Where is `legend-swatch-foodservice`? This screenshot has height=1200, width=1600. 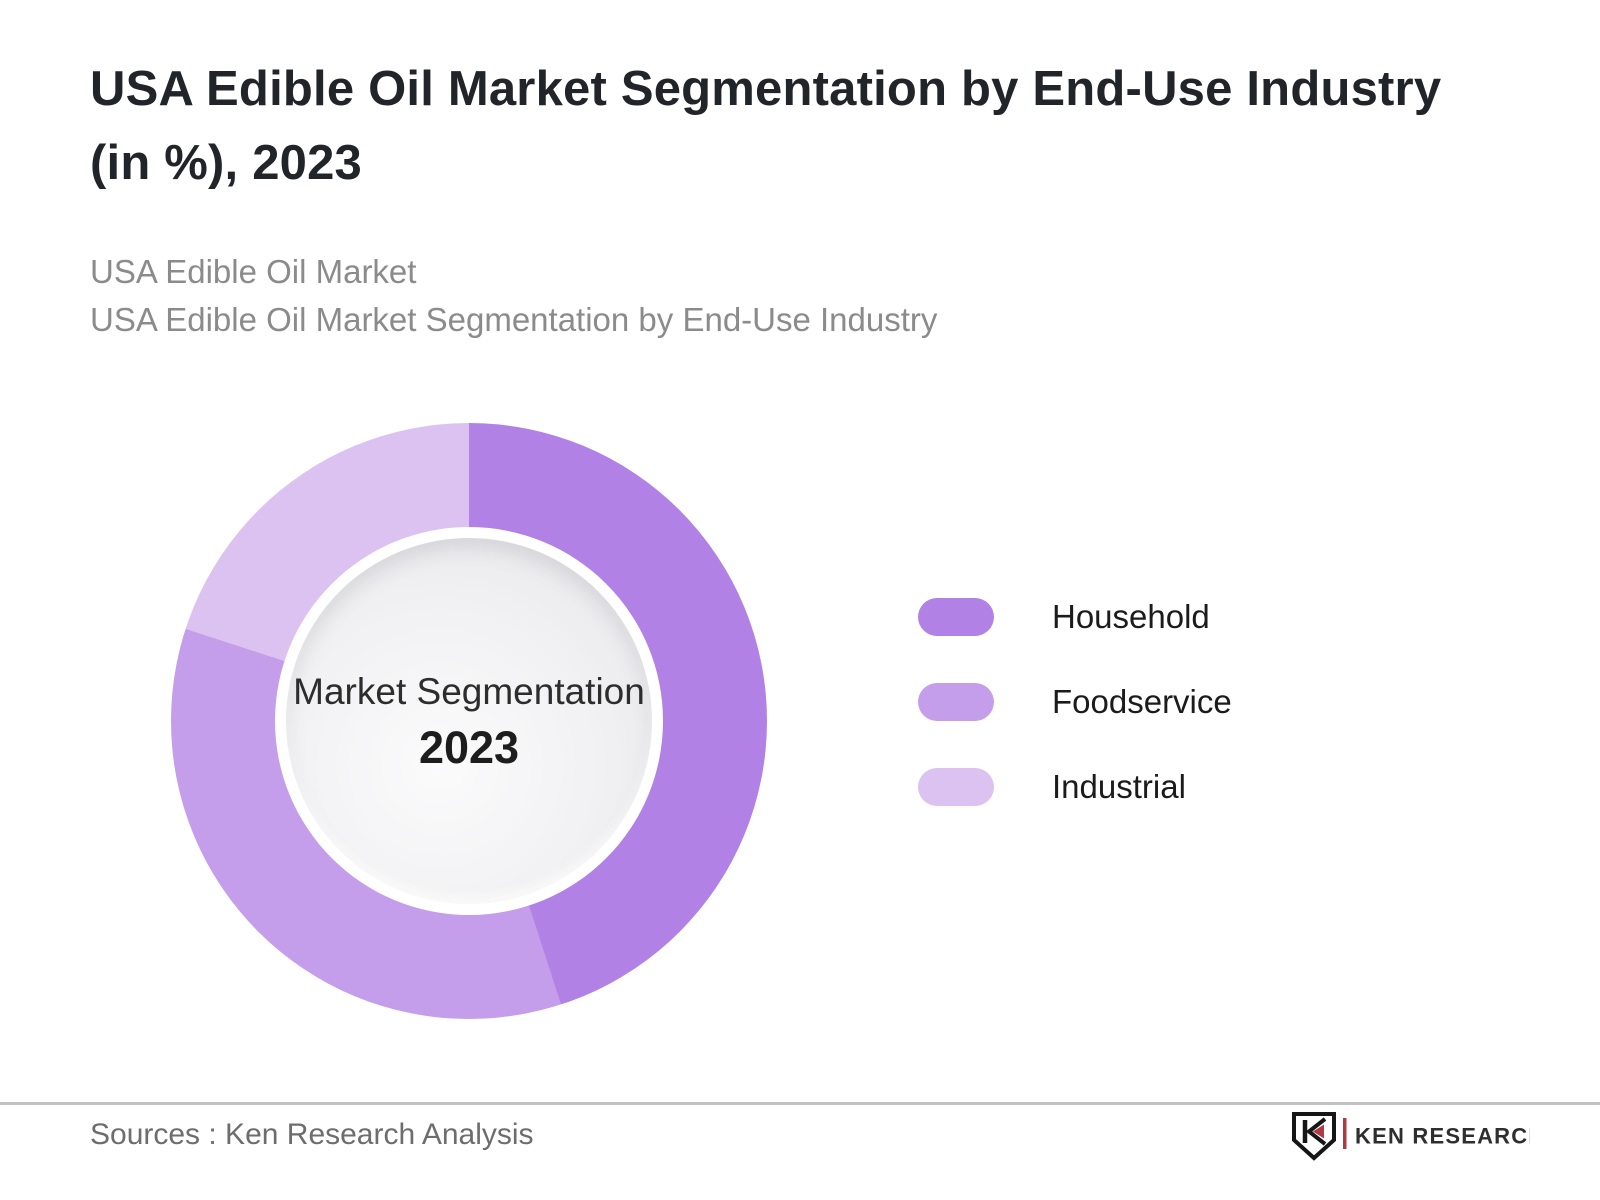 legend-swatch-foodservice is located at coordinates (956, 702).